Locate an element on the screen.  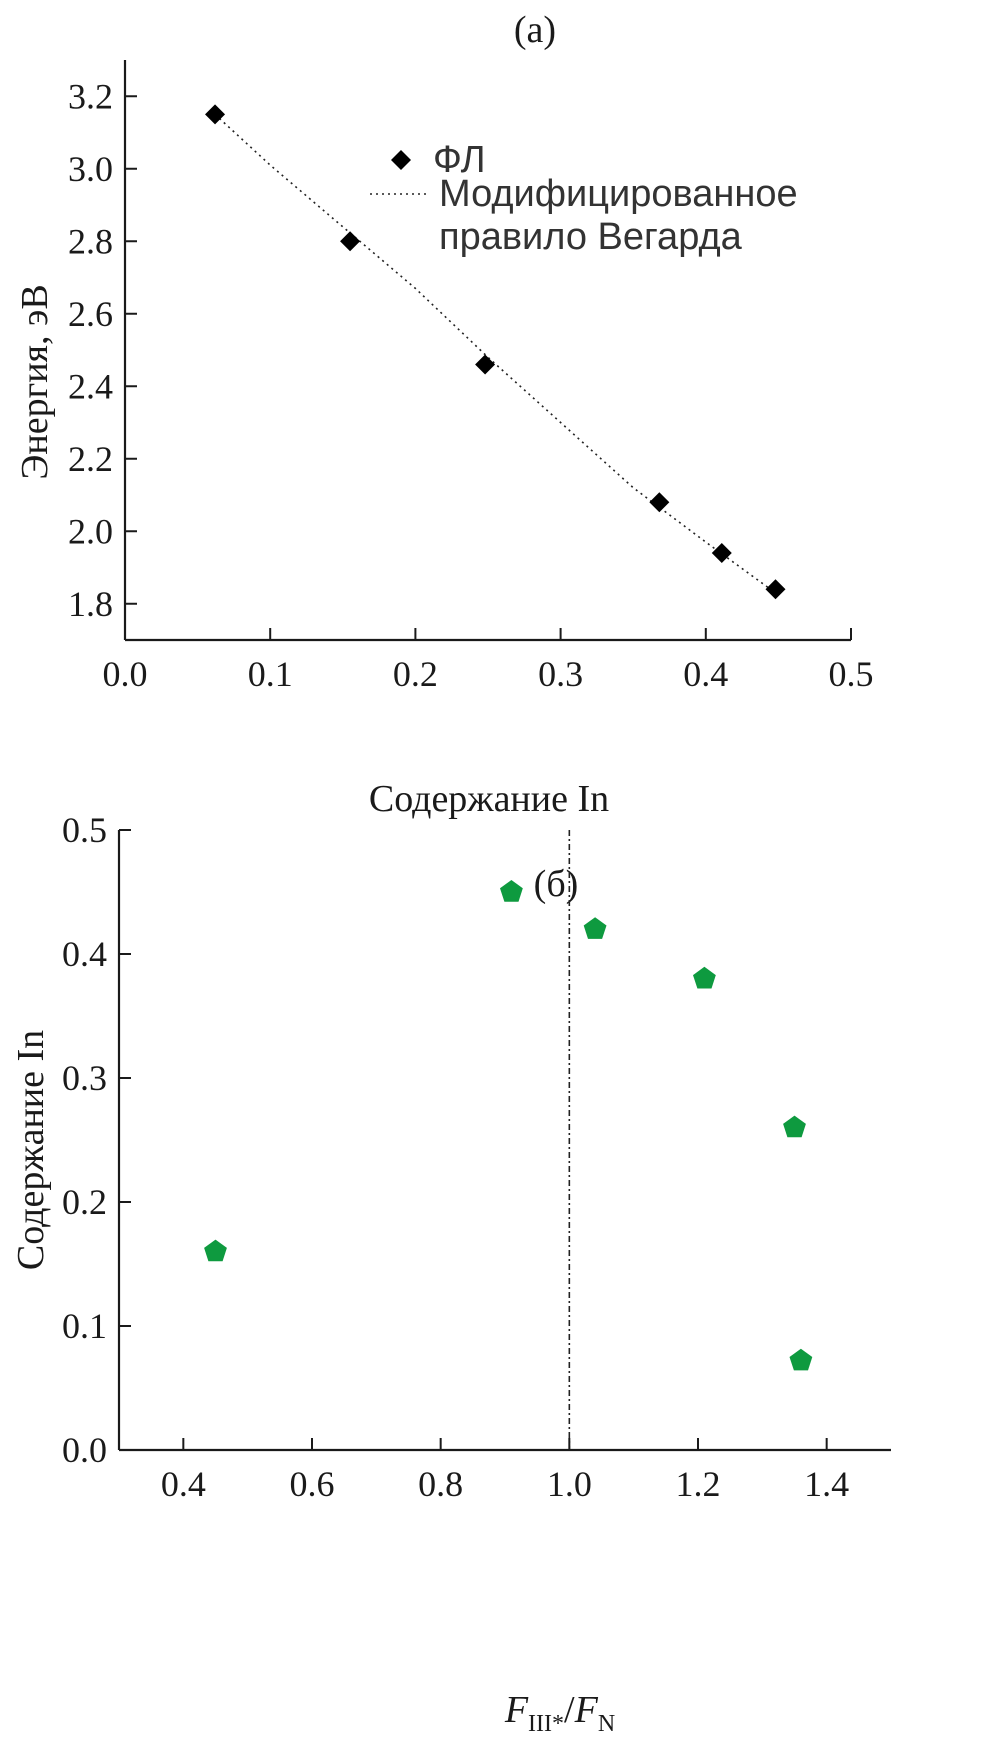
panel-b-x-tick-label-1: 1.0 is located at coordinates (569, 1484).